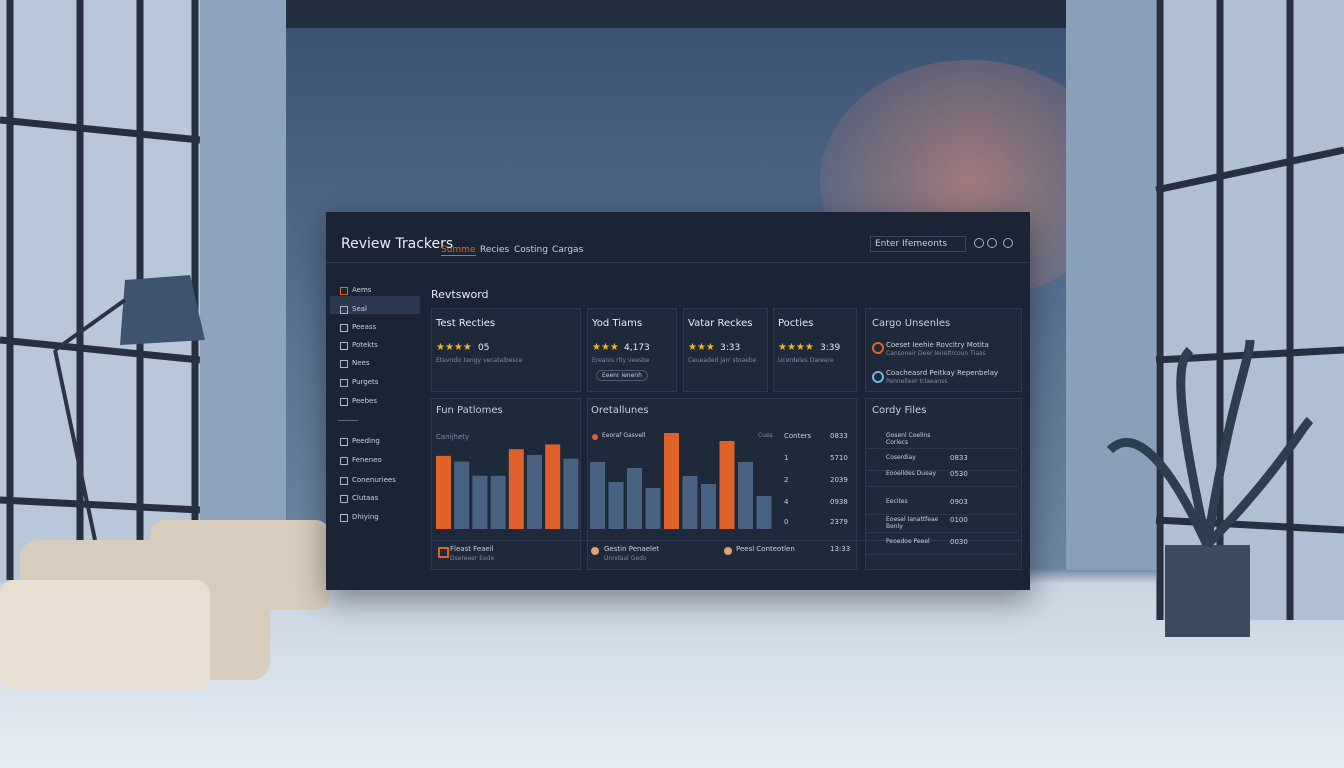 Image resolution: width=1344 pixels, height=768 pixels. I want to click on file-name: Eooelldes Dueay, so click(911, 473).